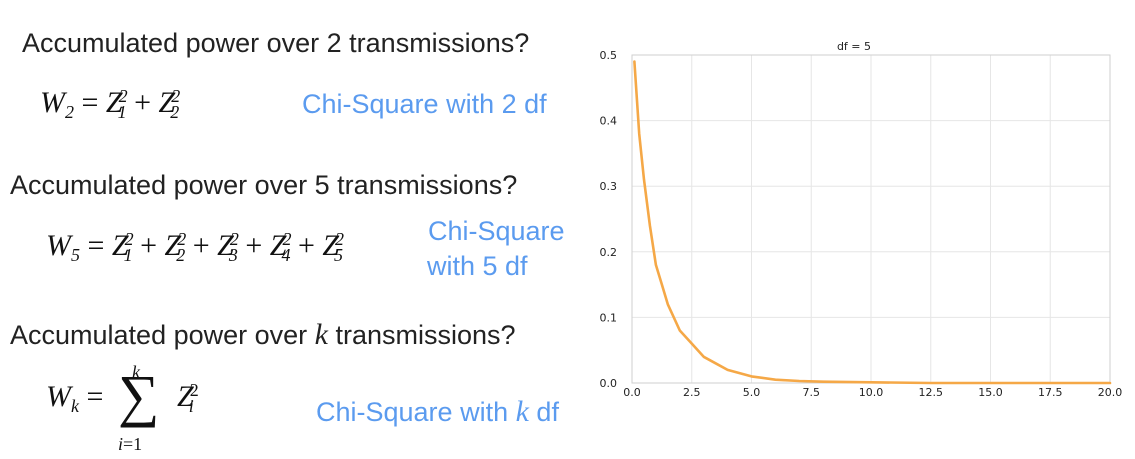 The height and width of the screenshot is (459, 1135). Describe the element at coordinates (1050, 392) in the screenshot. I see `x-tick-label: 17.5` at that location.